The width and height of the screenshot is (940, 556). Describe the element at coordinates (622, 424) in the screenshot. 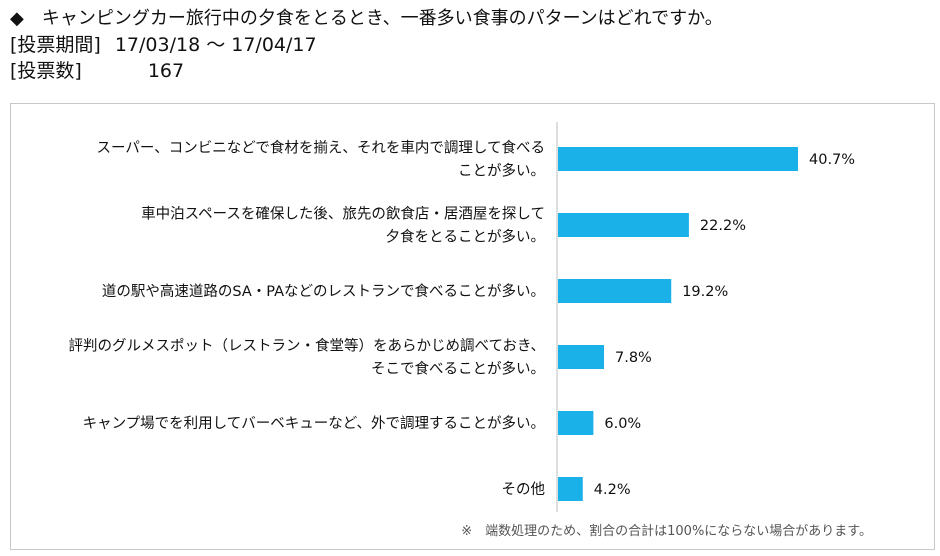

I see `value-label-5: 6.0%` at that location.